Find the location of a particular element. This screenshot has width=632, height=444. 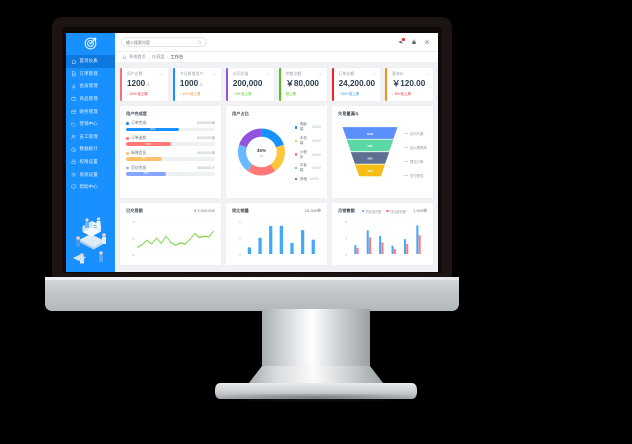

axis-tick-label: 400 is located at coordinates (346, 239).